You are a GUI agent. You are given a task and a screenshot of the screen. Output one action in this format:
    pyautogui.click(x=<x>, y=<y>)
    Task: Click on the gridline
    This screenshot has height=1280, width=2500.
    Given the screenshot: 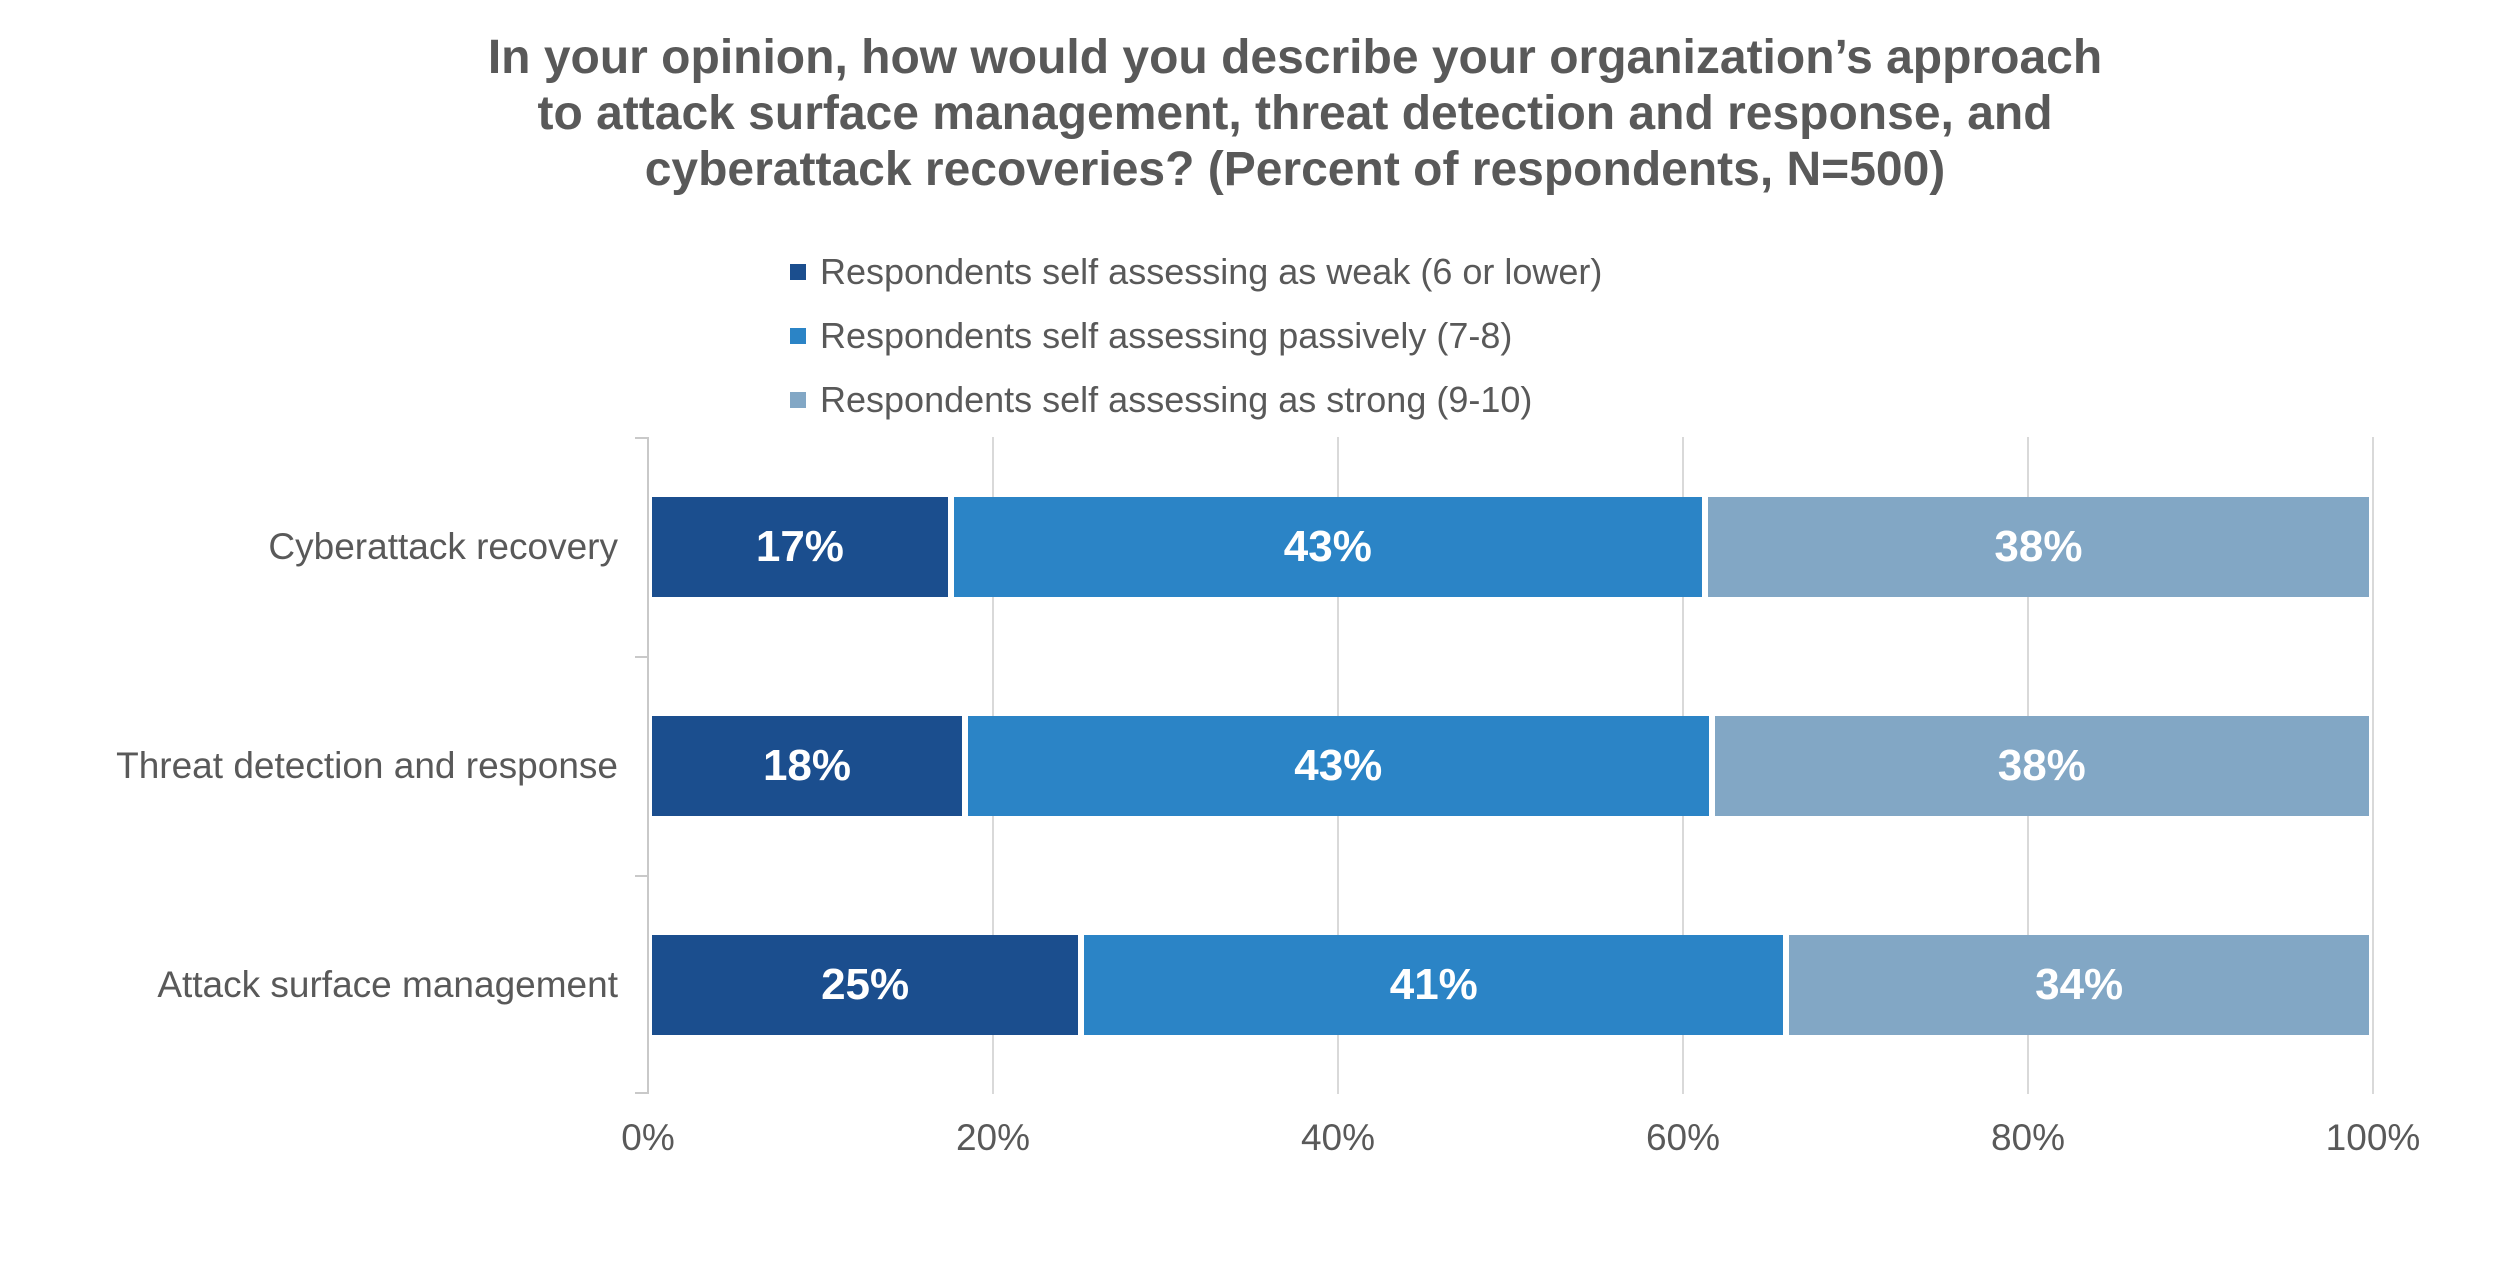 What is the action you would take?
    pyautogui.click(x=2373, y=765)
    